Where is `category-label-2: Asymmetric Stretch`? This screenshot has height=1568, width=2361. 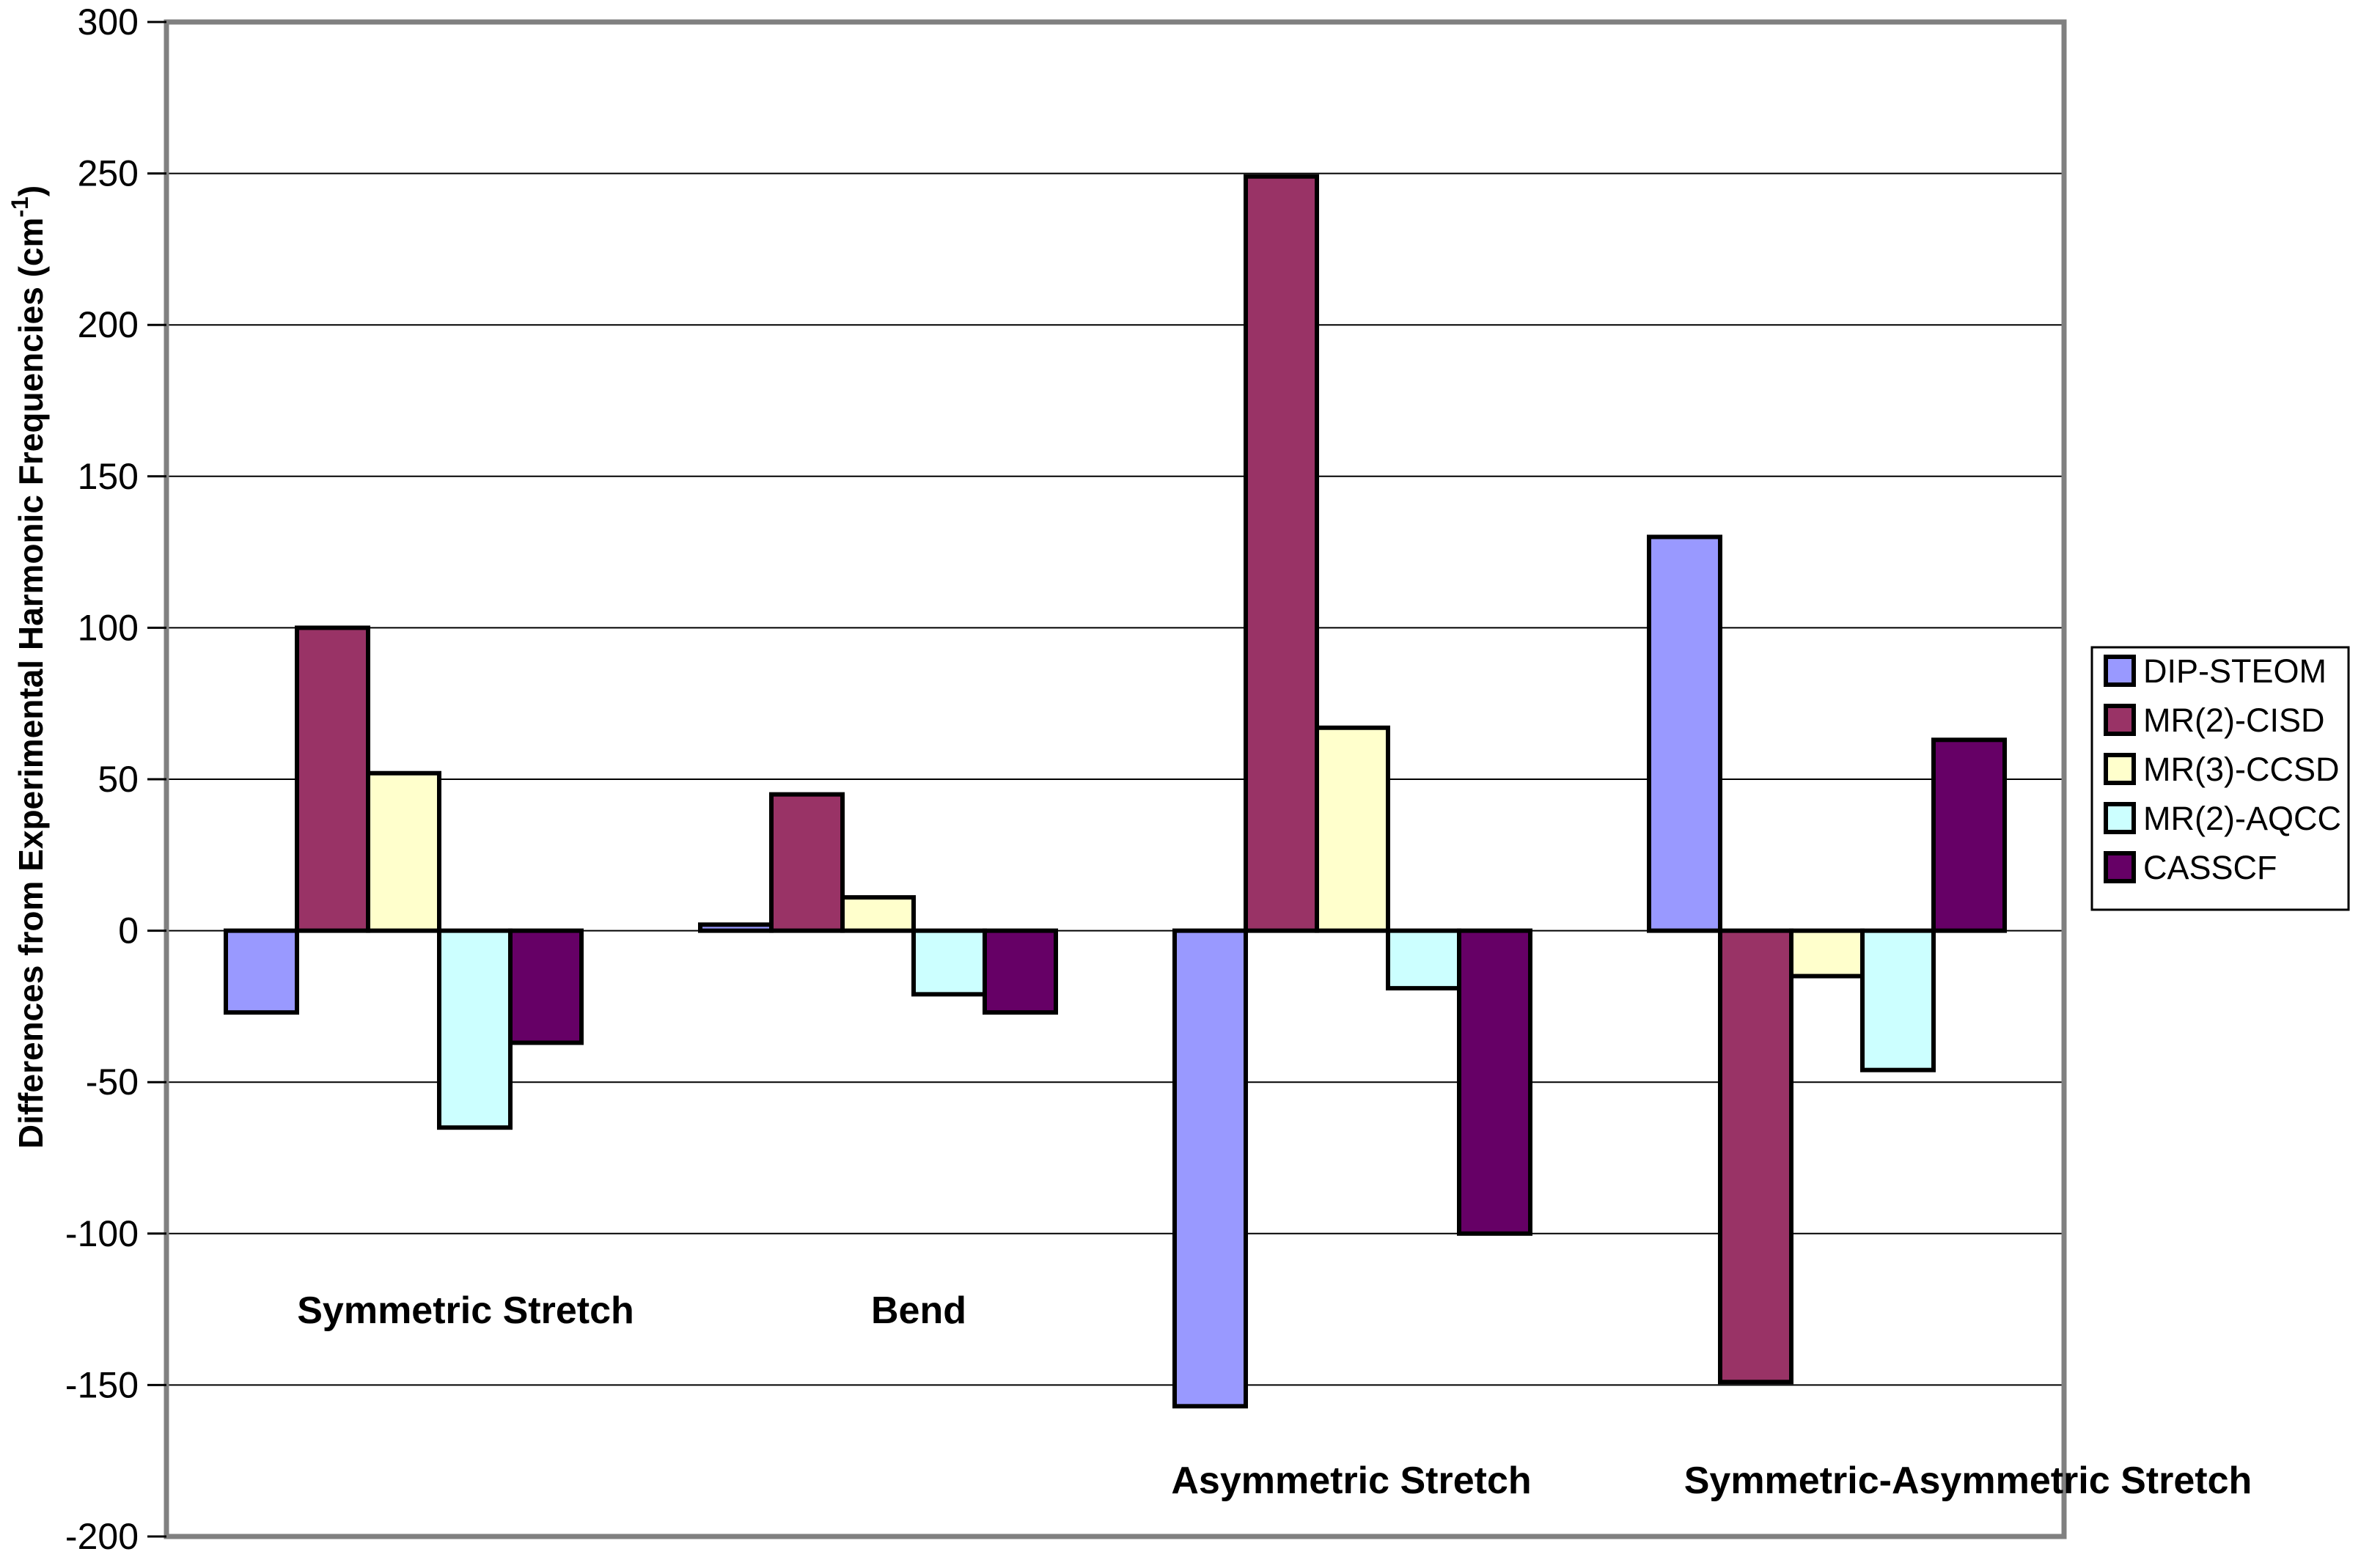
category-label-2: Asymmetric Stretch is located at coordinates (1351, 1481).